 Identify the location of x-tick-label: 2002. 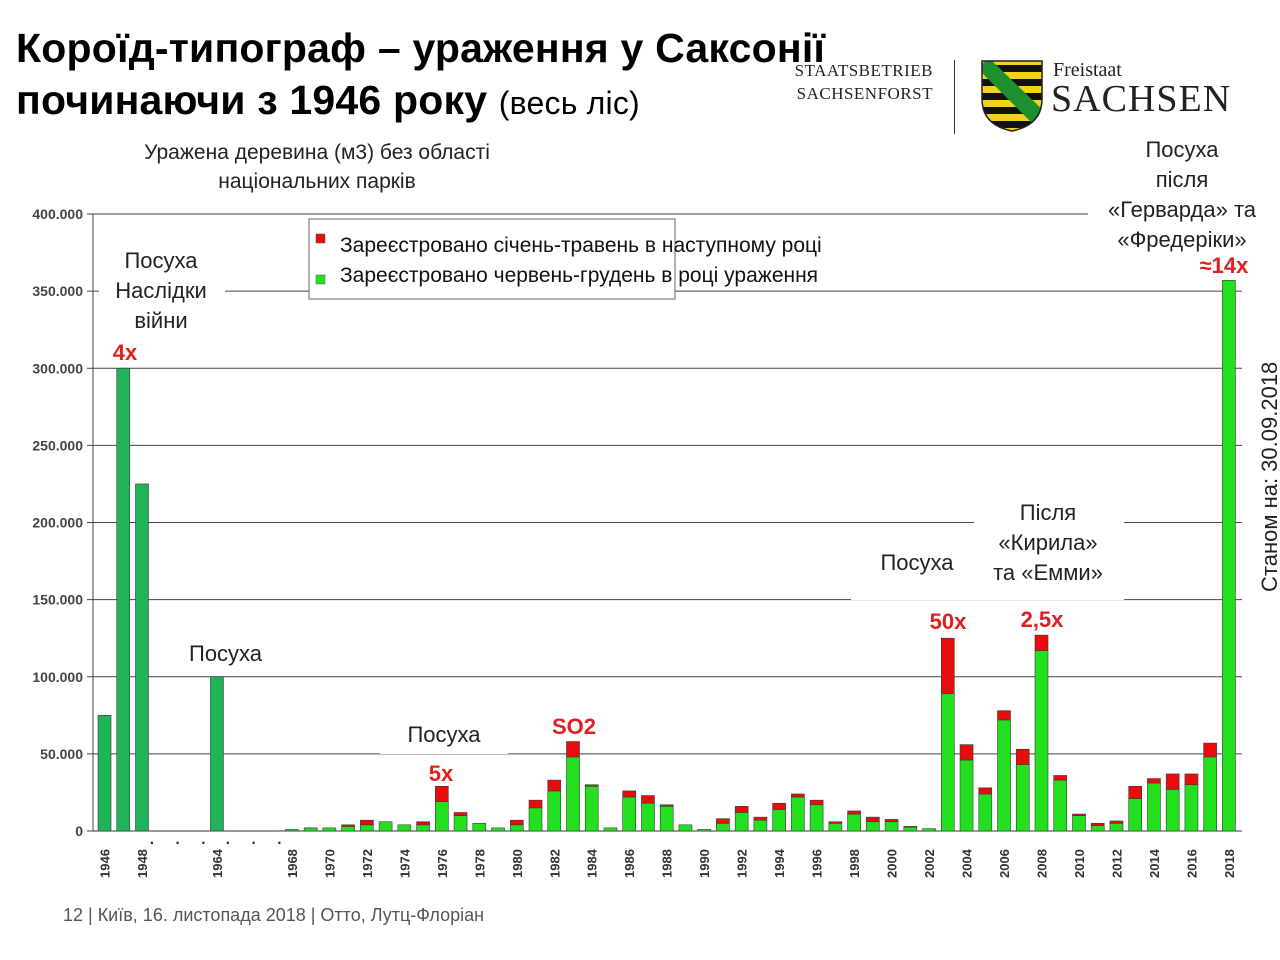
(929, 863).